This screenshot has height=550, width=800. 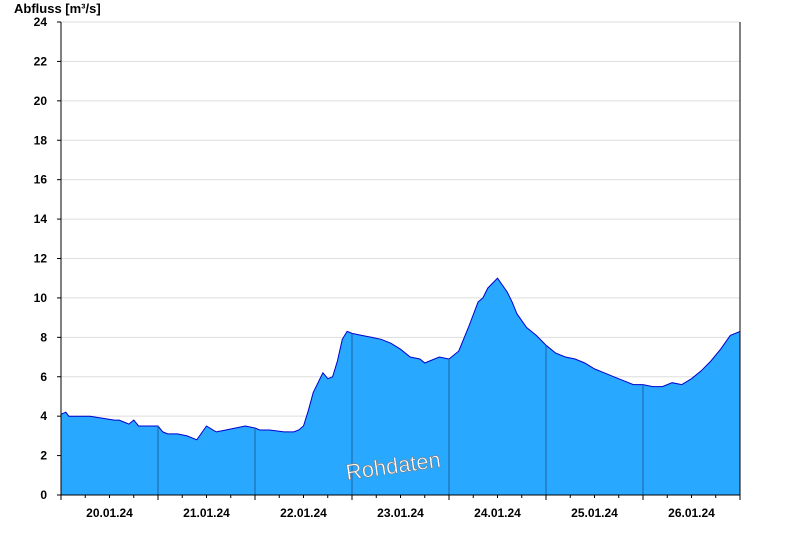 What do you see at coordinates (43, 416) in the screenshot?
I see `y-tick-label: 4` at bounding box center [43, 416].